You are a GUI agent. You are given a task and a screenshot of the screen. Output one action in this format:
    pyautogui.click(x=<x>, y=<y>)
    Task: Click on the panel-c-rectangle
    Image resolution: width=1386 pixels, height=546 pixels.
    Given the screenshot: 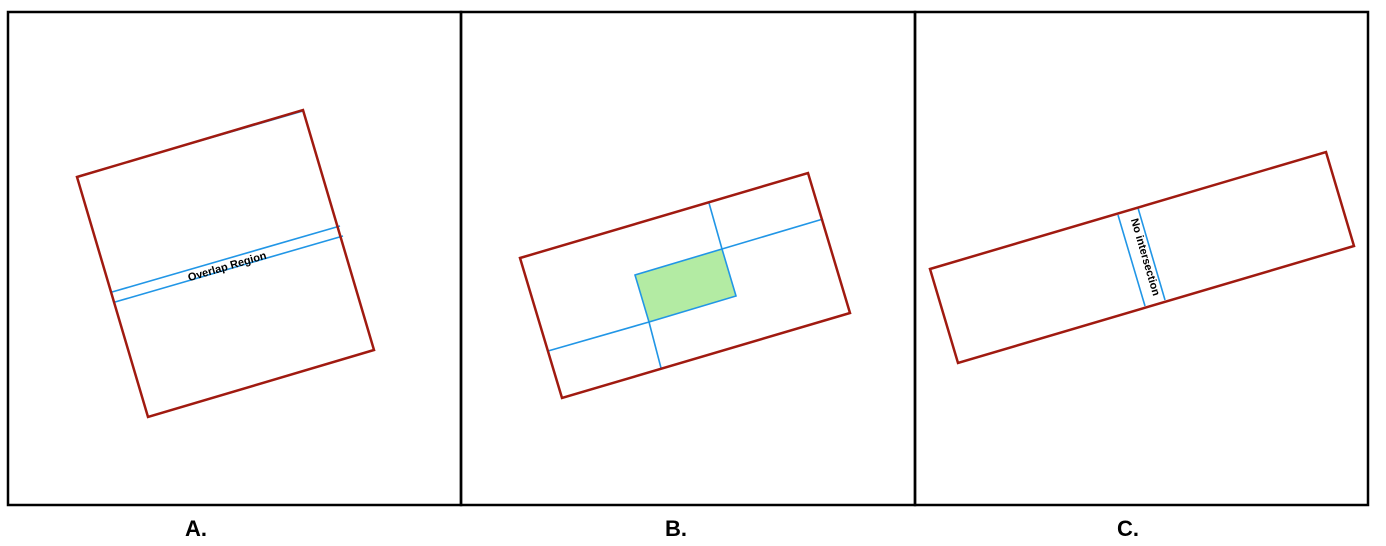 What is the action you would take?
    pyautogui.click(x=1142, y=257)
    